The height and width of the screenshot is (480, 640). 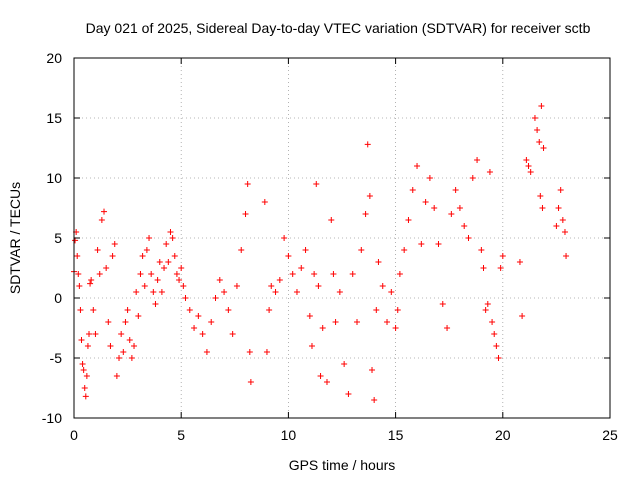 I want to click on x-tick-label: 5, so click(x=181, y=435).